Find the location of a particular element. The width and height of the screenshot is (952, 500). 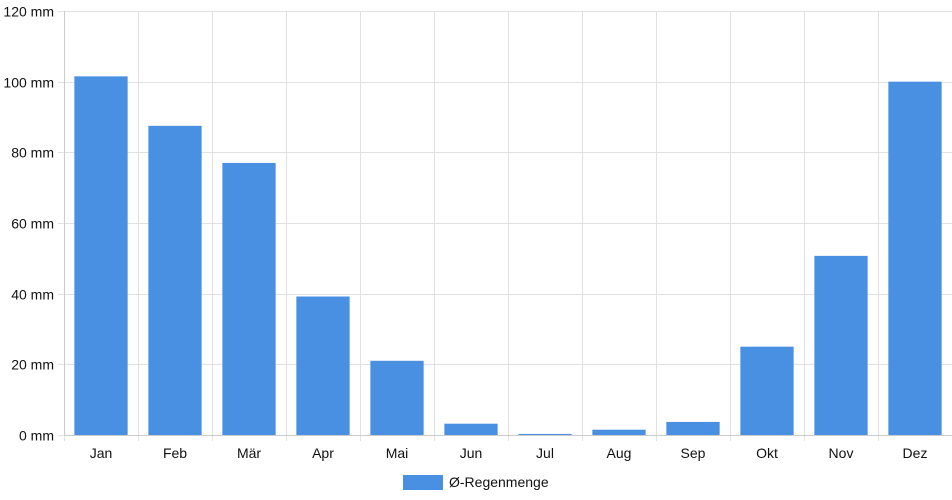

y-tick-label: 0 mm is located at coordinates (36, 436).